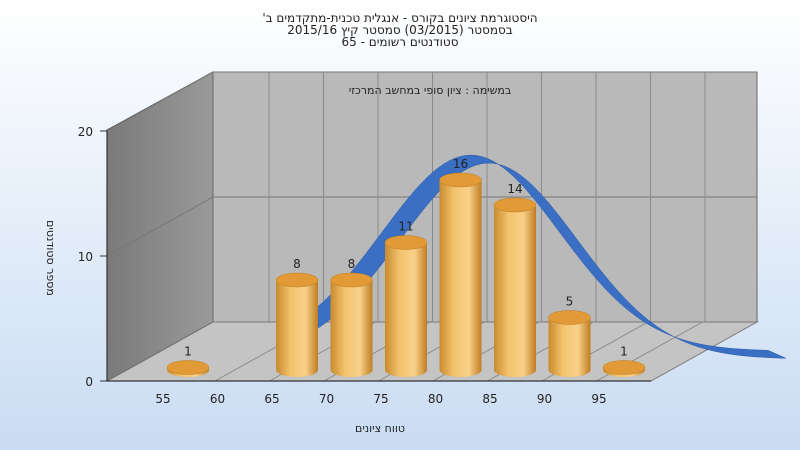  I want to click on y-tick-label: 0, so click(89, 382).